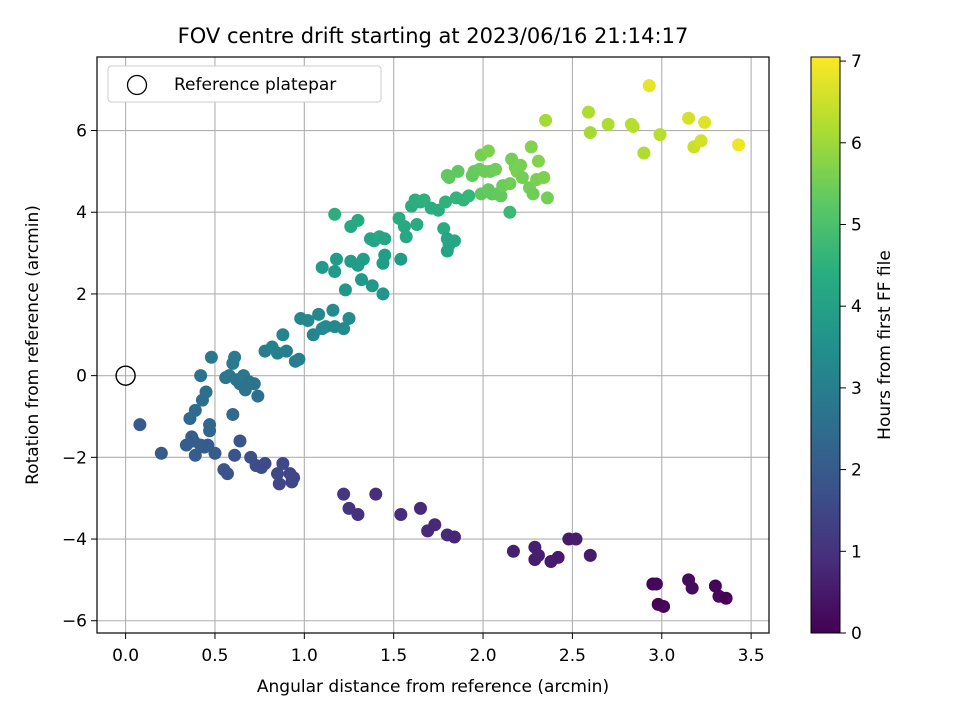  I want to click on y-tick-label: 2, so click(81, 295).